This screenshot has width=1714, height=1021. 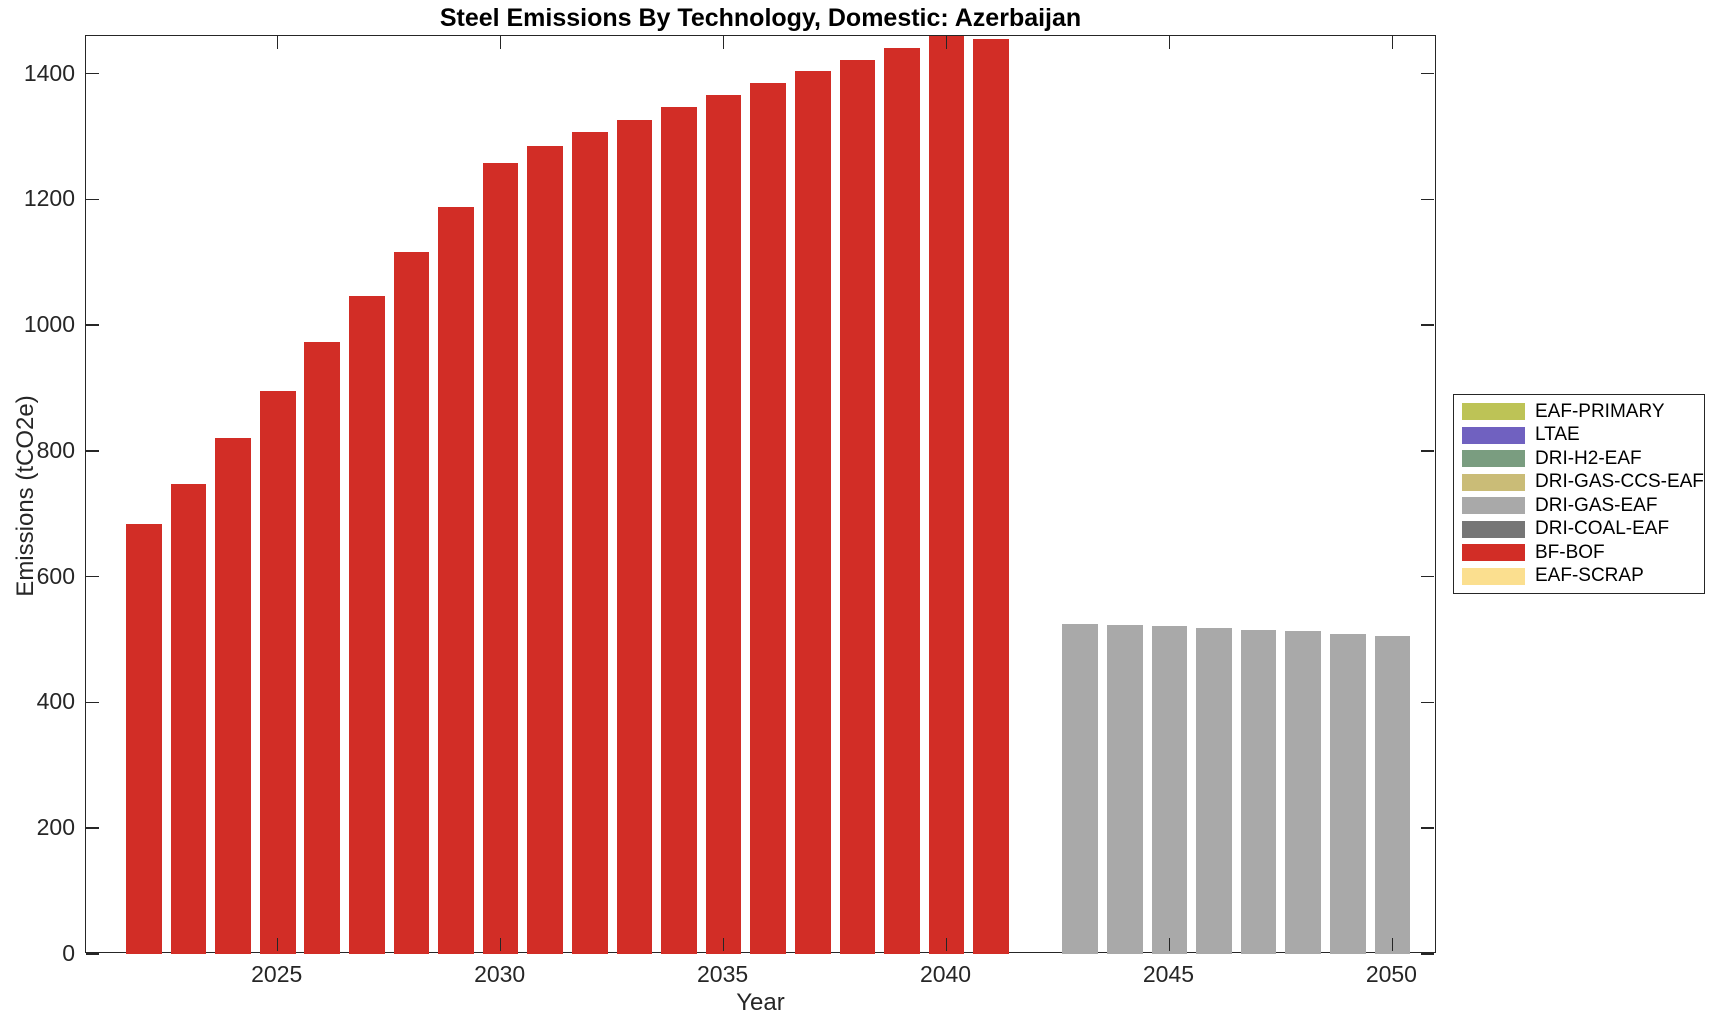 What do you see at coordinates (500, 558) in the screenshot?
I see `bar-bf-bof-2030` at bounding box center [500, 558].